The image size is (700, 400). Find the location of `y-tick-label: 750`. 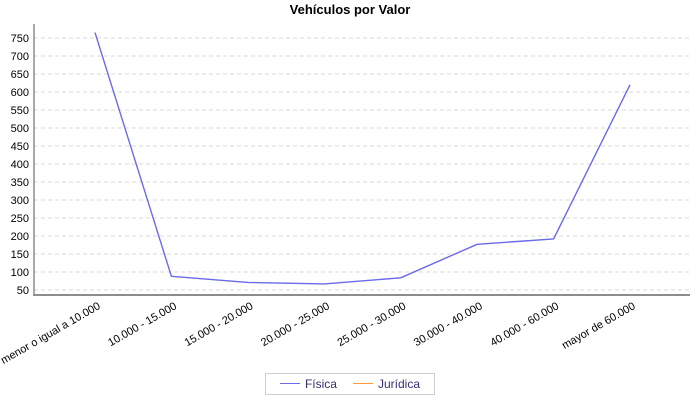

y-tick-label: 750 is located at coordinates (20, 39).